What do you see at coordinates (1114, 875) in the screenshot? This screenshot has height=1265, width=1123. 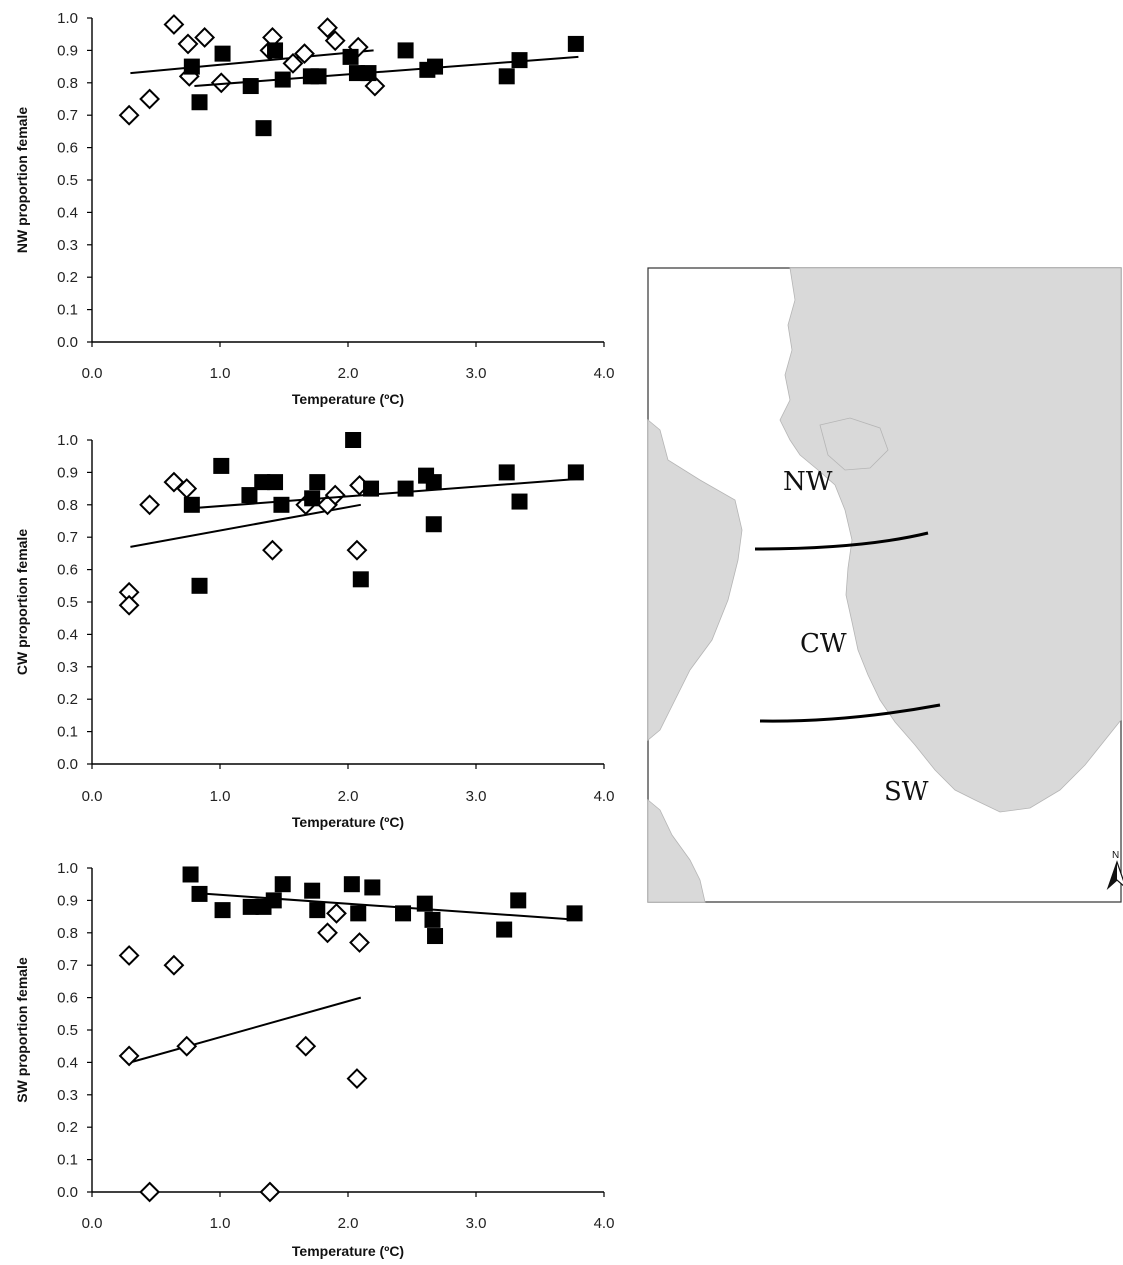 I see `north-arrow-icon` at bounding box center [1114, 875].